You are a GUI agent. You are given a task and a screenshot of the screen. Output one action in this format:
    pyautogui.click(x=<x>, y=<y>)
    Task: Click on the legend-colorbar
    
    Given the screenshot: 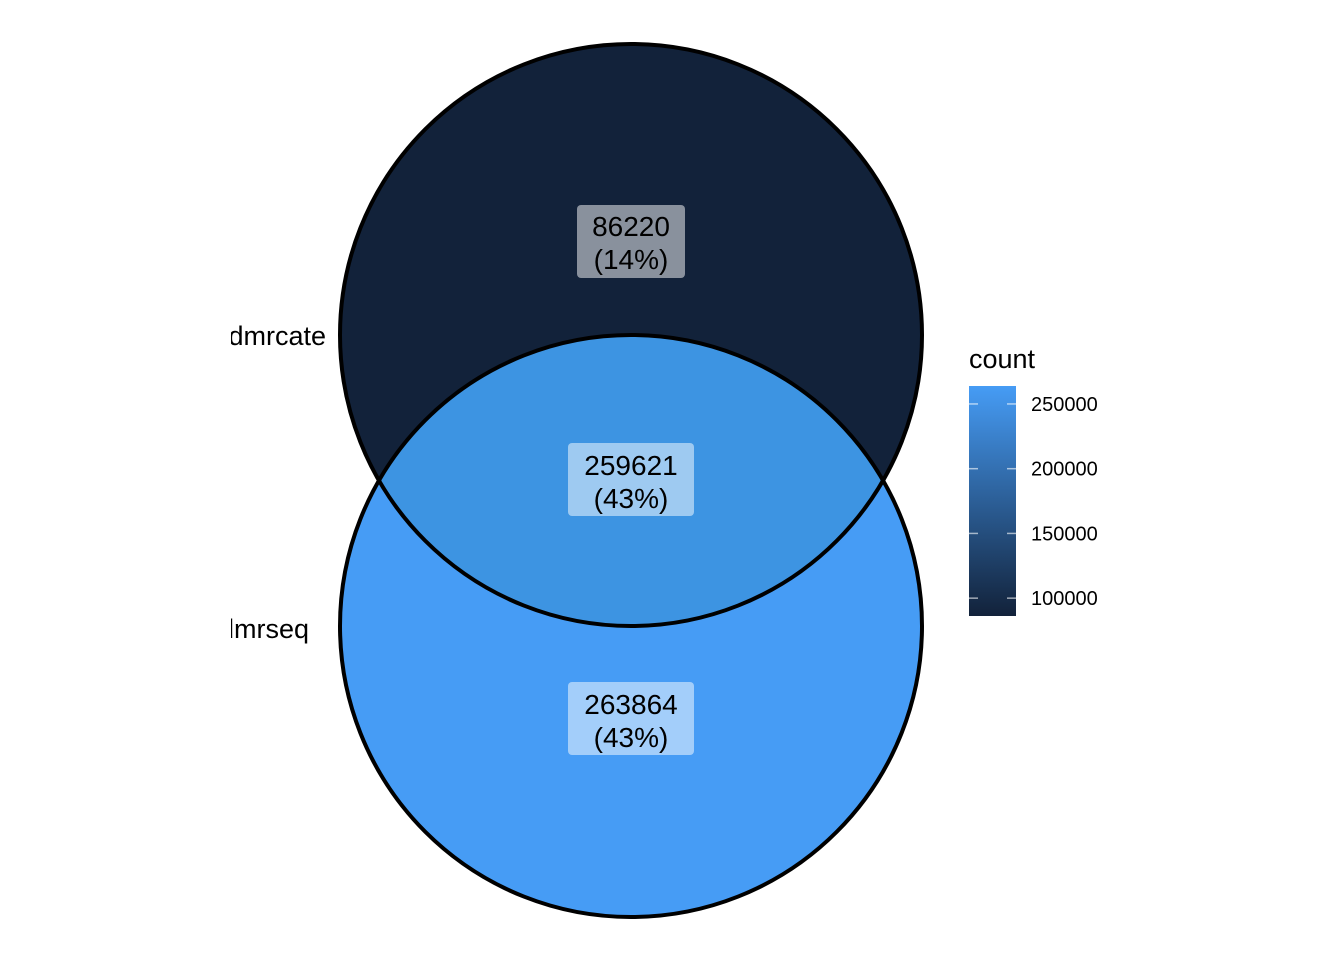 What is the action you would take?
    pyautogui.click(x=992, y=501)
    